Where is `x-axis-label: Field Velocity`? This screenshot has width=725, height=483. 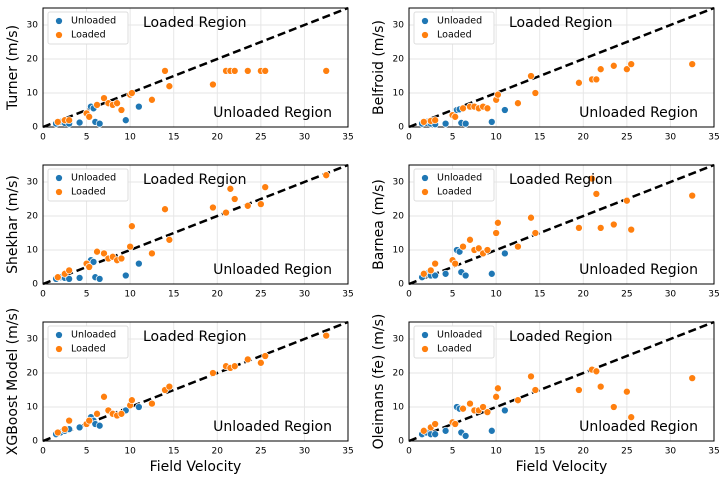 x-axis-label: Field Velocity is located at coordinates (196, 467).